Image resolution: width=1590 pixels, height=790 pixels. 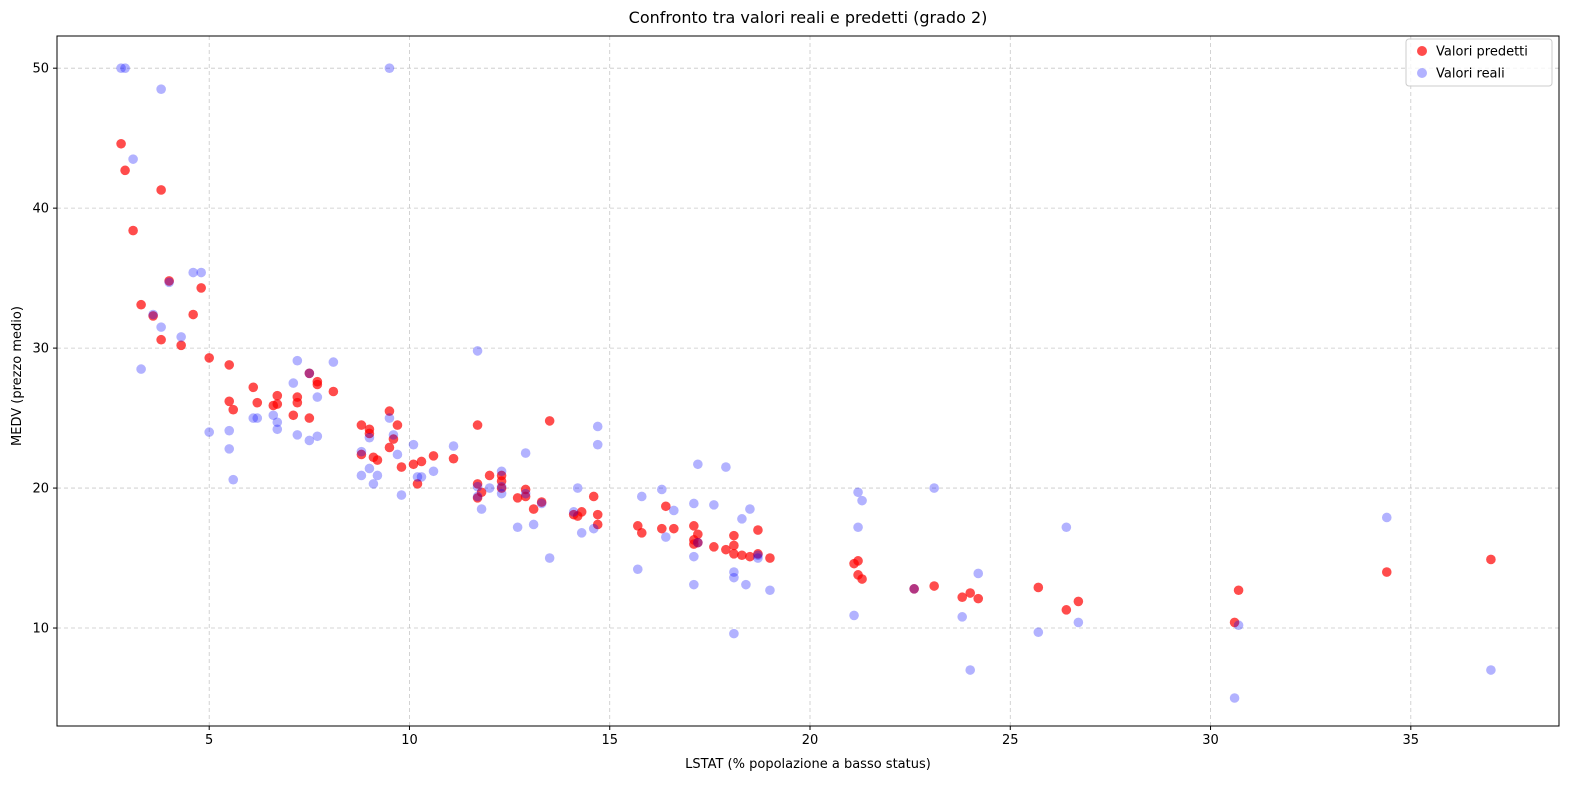 I want to click on legend-marker-valori-reali, so click(x=1422, y=73).